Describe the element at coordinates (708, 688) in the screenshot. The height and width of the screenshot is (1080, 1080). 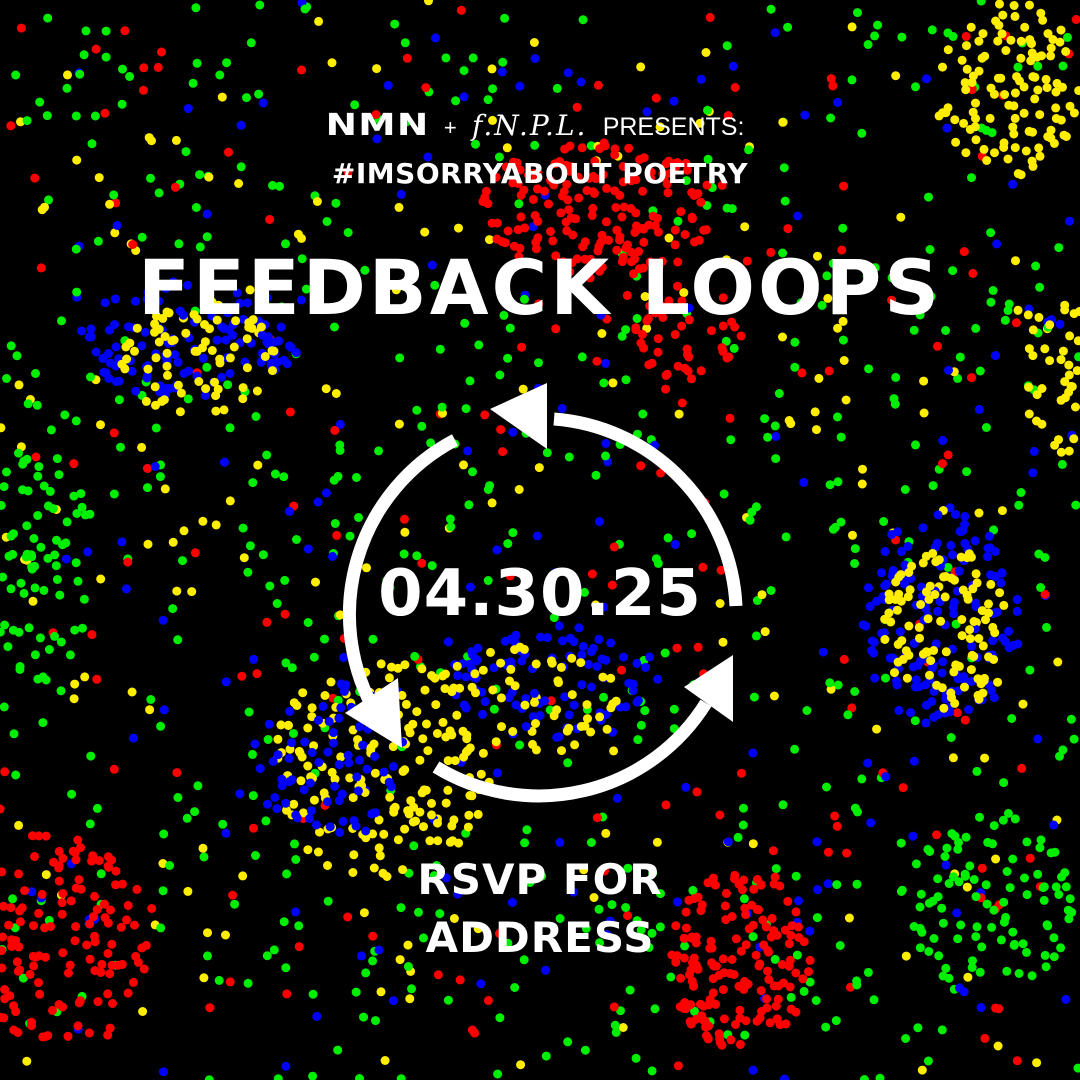
I see `cycle-arrowhead-right` at that location.